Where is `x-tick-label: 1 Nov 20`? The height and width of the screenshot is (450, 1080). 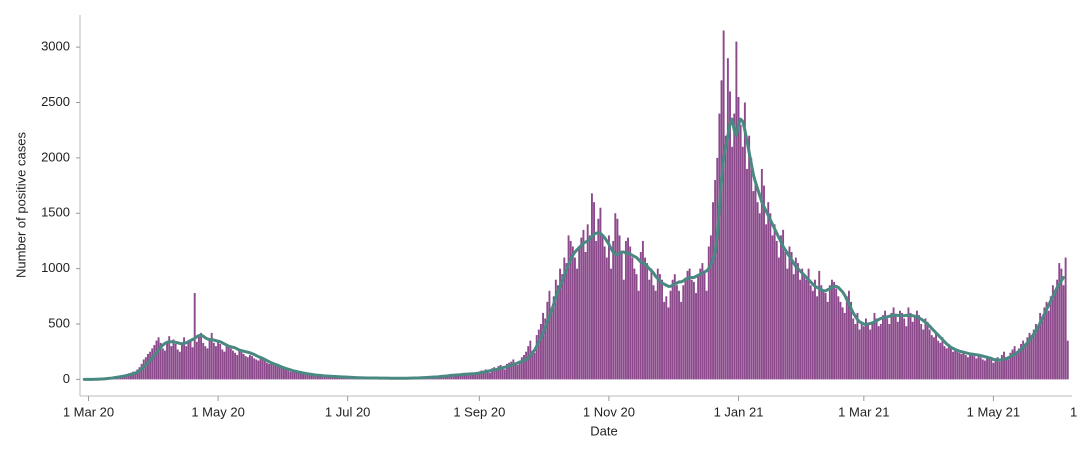 x-tick-label: 1 Nov 20 is located at coordinates (609, 411).